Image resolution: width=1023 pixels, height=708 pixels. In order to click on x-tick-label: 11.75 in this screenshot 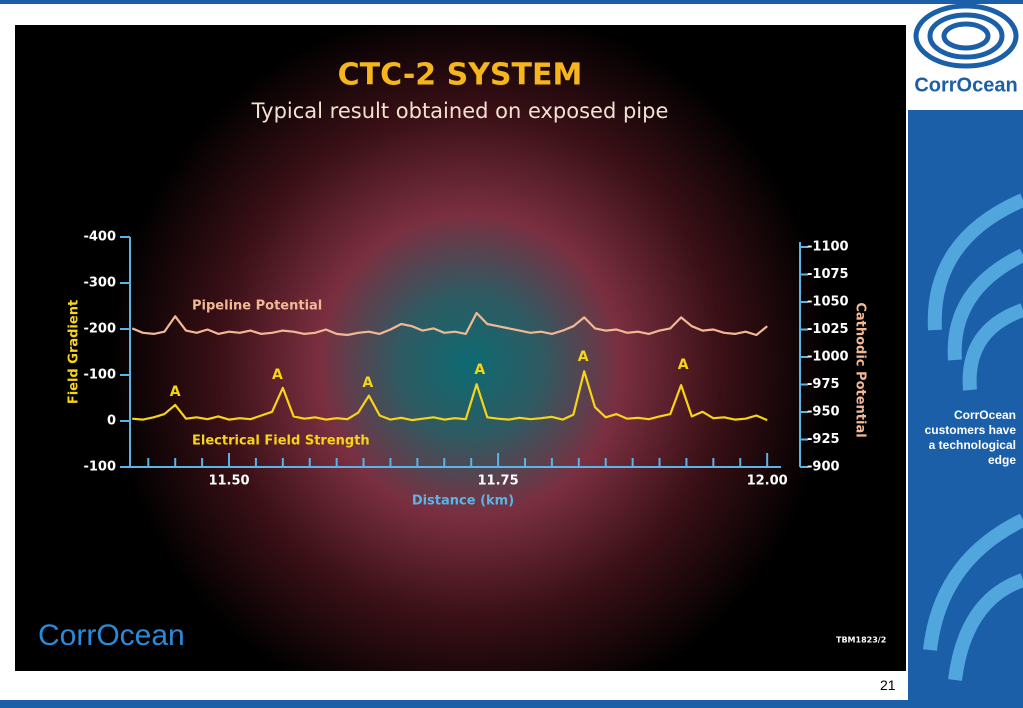, I will do `click(498, 481)`.